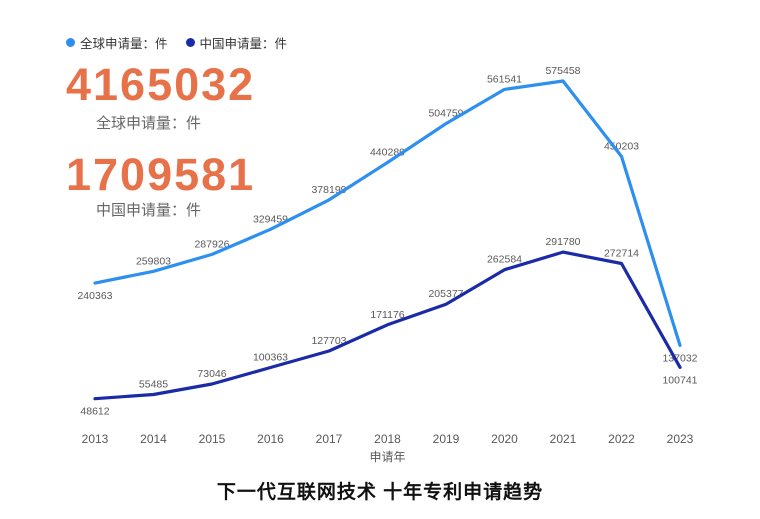  Describe the element at coordinates (270, 439) in the screenshot. I see `svg-text: 2016` at that location.